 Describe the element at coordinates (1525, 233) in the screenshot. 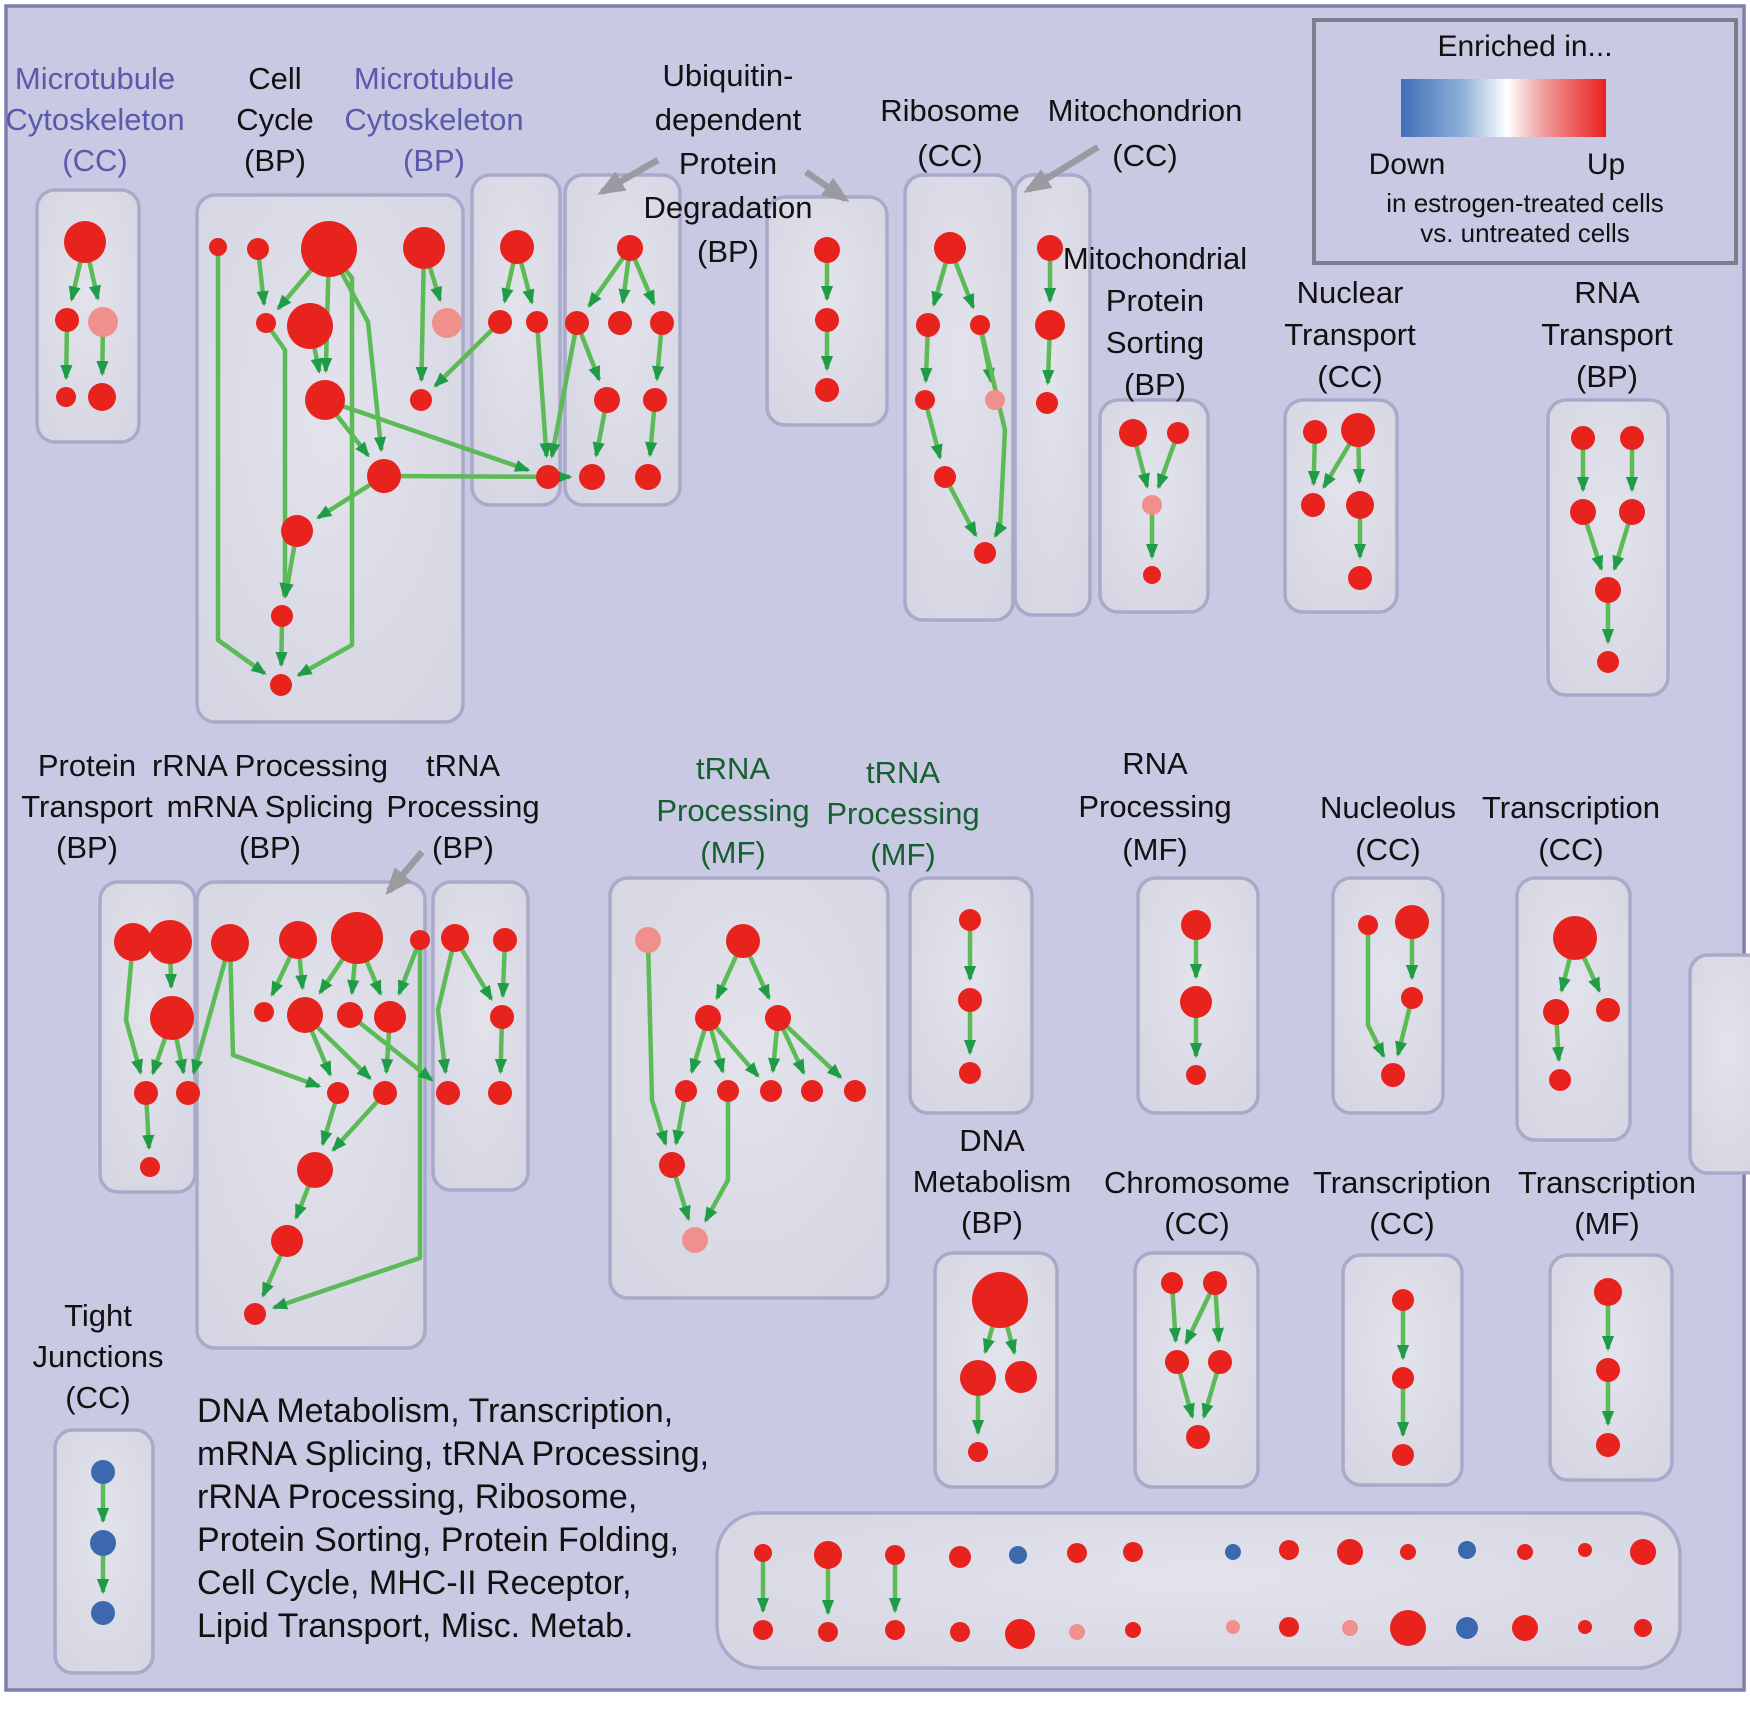

I see `legend-subtitle-line2: vs. untreated cells` at that location.